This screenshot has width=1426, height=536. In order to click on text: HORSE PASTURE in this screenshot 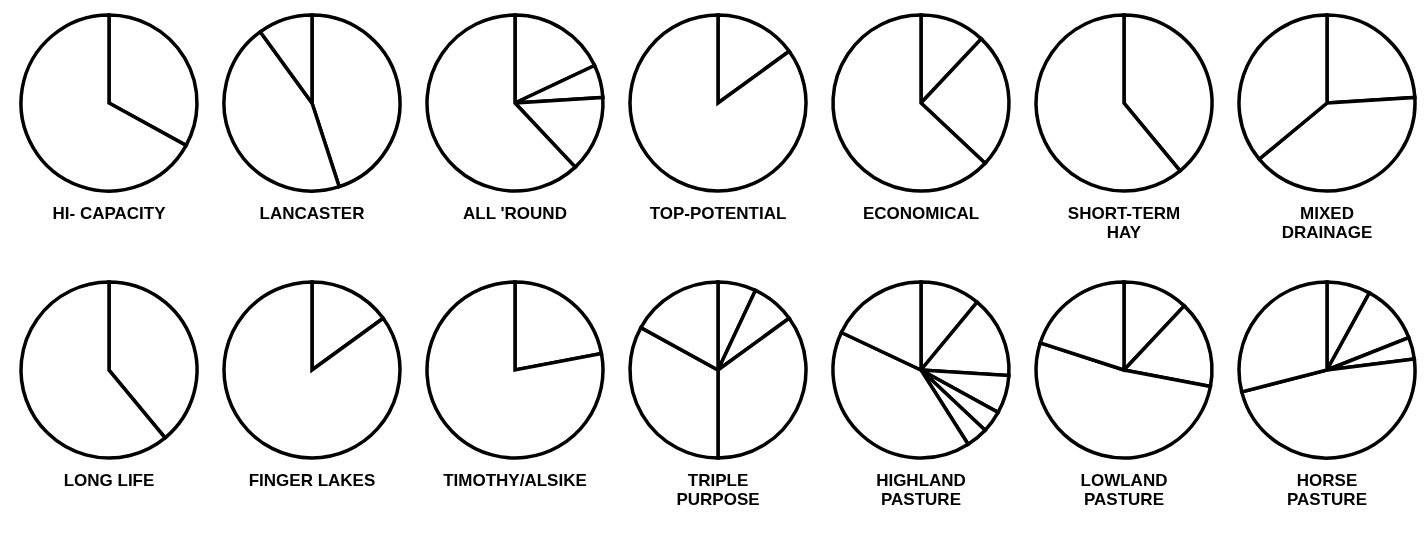, I will do `click(1327, 490)`.